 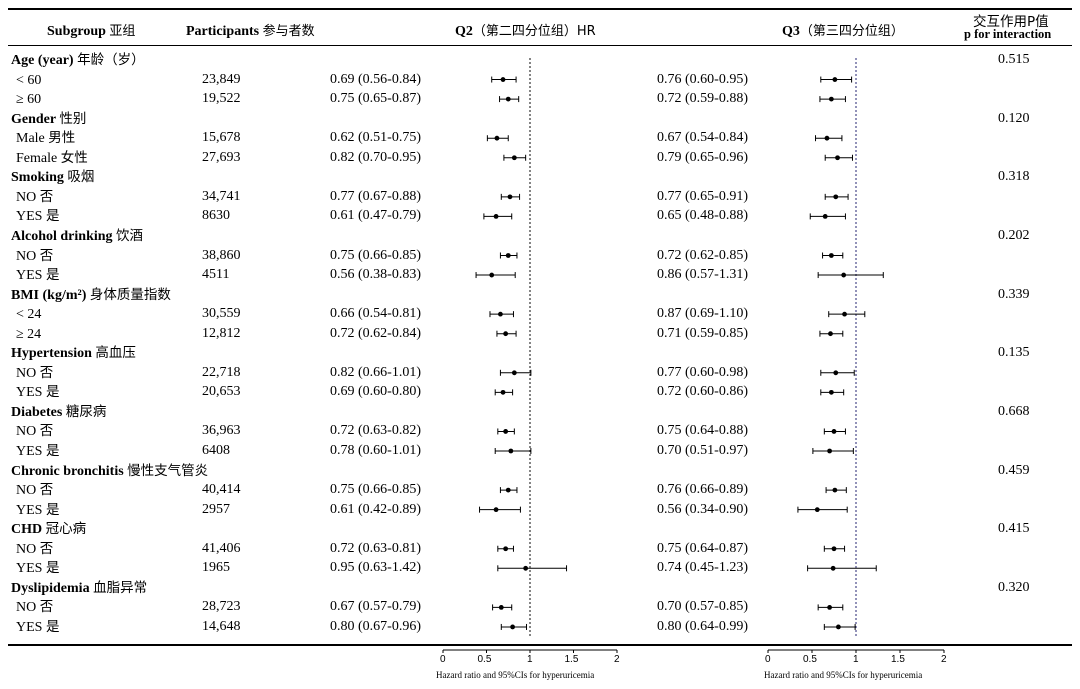 What do you see at coordinates (42, 60) in the screenshot?
I see `group-label-en: Age (year)` at bounding box center [42, 60].